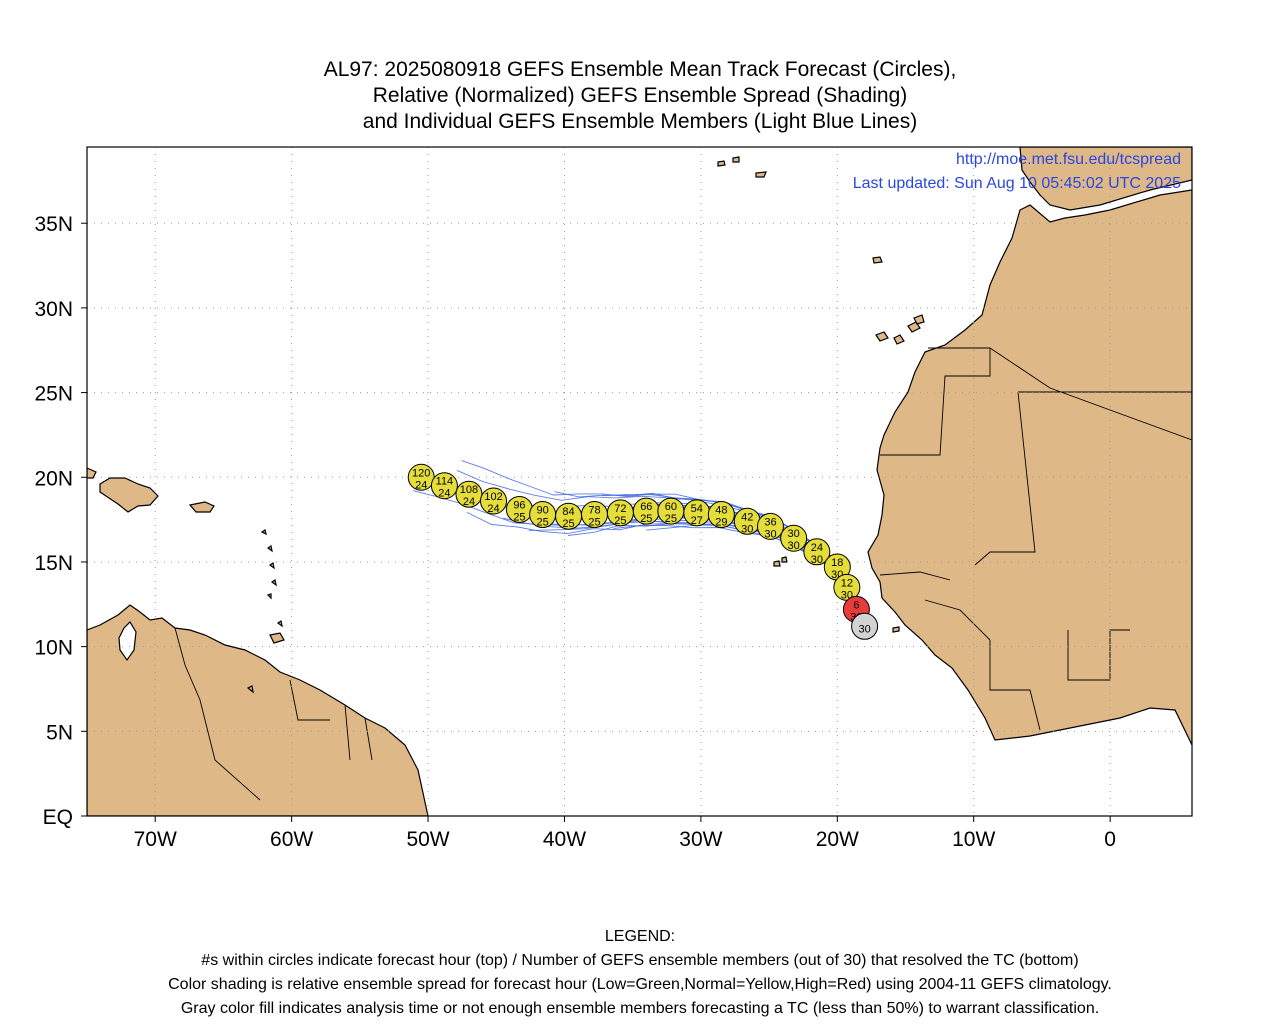  What do you see at coordinates (721, 511) in the screenshot?
I see `track-hour-label: 48` at bounding box center [721, 511].